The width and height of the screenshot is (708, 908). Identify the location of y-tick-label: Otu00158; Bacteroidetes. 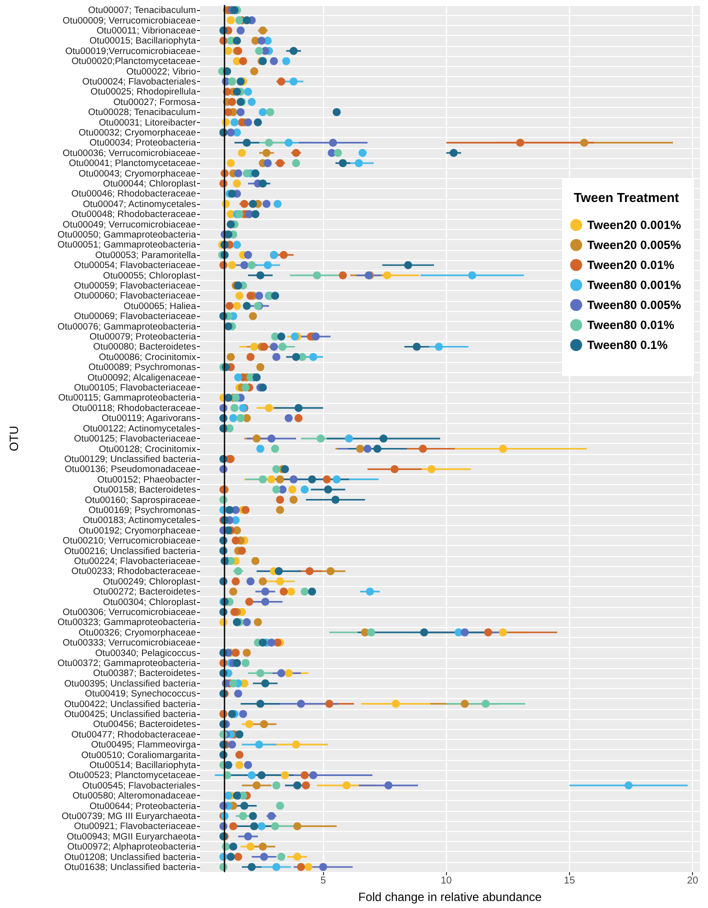
(144, 489).